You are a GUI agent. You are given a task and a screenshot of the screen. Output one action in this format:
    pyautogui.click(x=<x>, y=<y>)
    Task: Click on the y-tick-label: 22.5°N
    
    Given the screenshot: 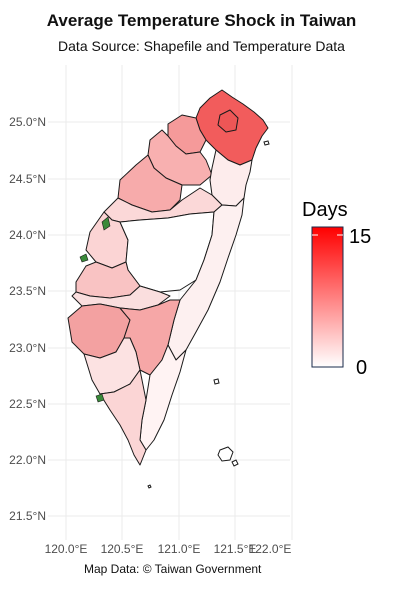 What is the action you would take?
    pyautogui.click(x=27, y=404)
    